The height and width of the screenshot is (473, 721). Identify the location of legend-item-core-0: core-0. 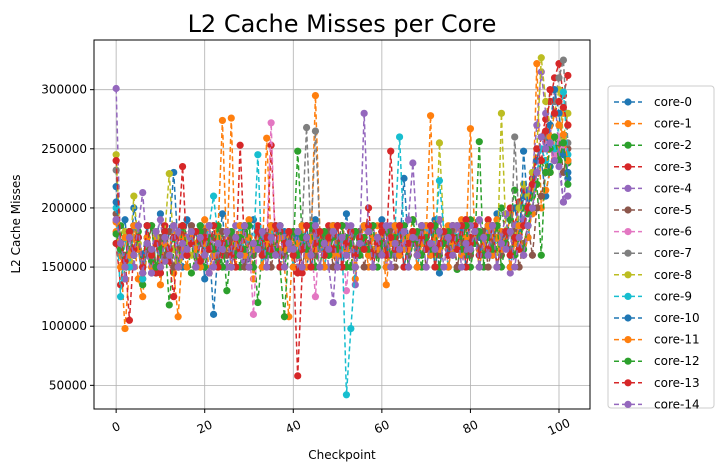
(653, 102).